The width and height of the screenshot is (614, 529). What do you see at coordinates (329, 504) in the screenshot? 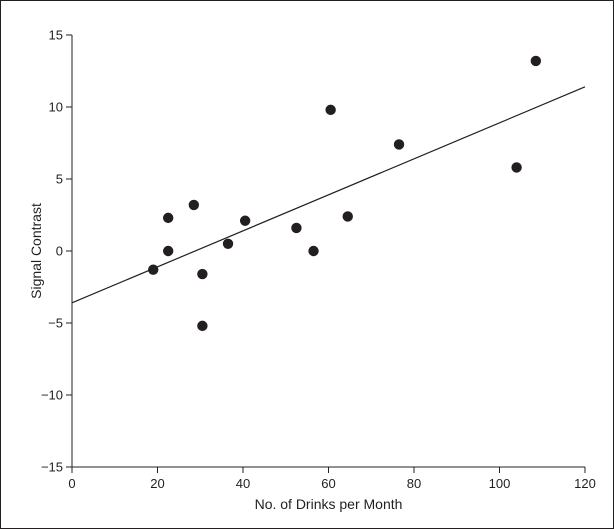
I see `x-axis-title: No. of Drinks per Month` at bounding box center [329, 504].